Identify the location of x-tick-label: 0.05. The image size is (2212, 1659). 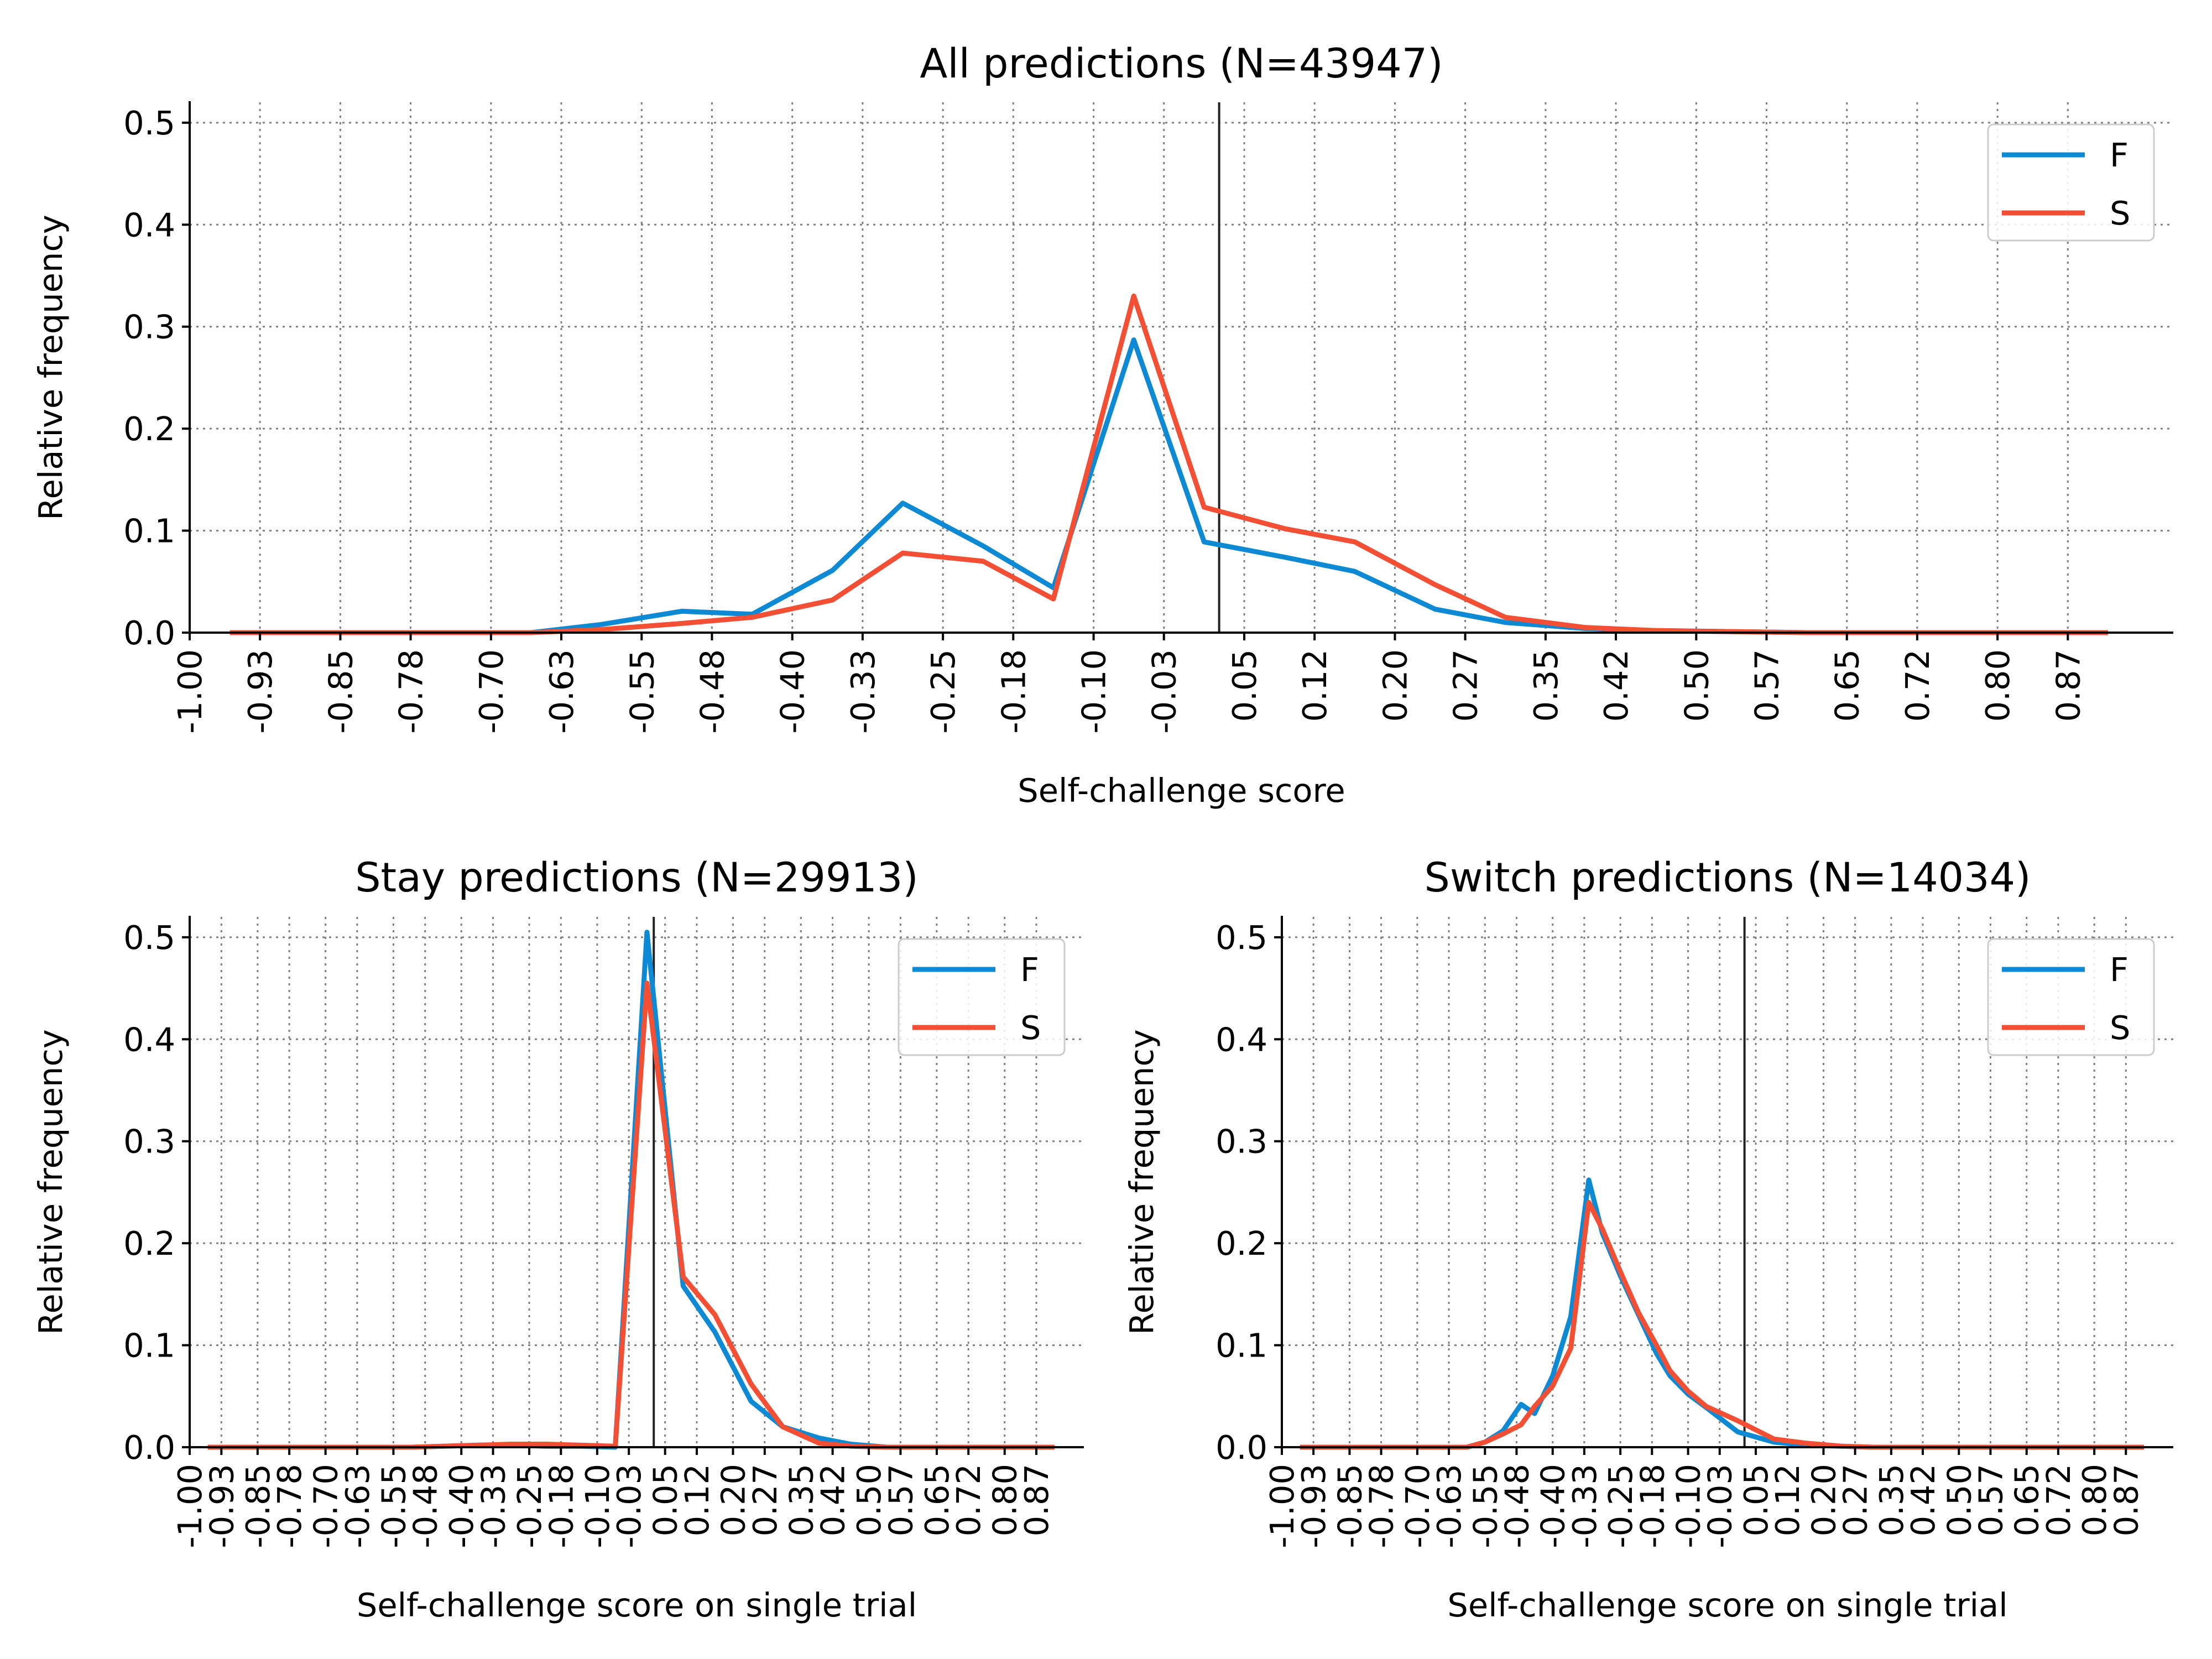
(666, 1500).